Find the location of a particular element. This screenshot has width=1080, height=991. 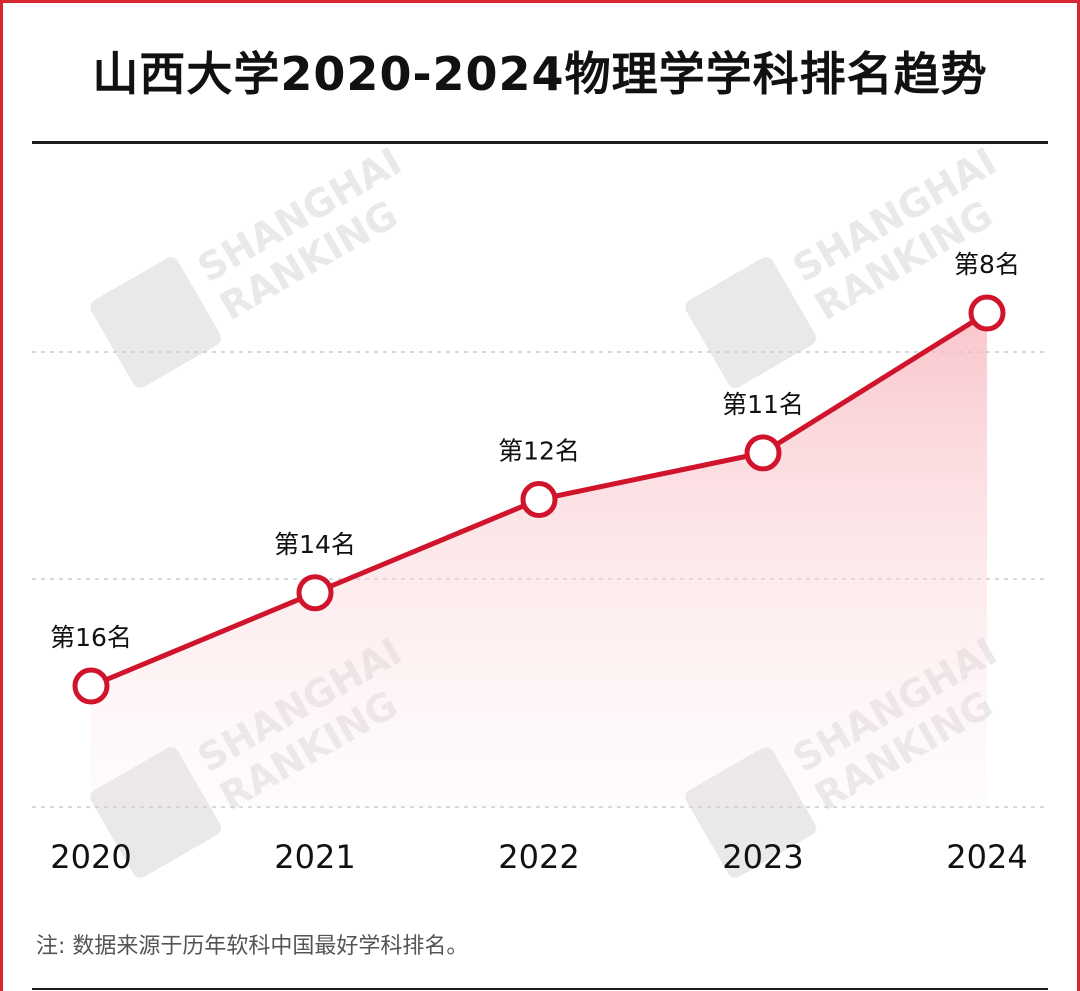

x-tick-2024: 2024 is located at coordinates (986, 857).